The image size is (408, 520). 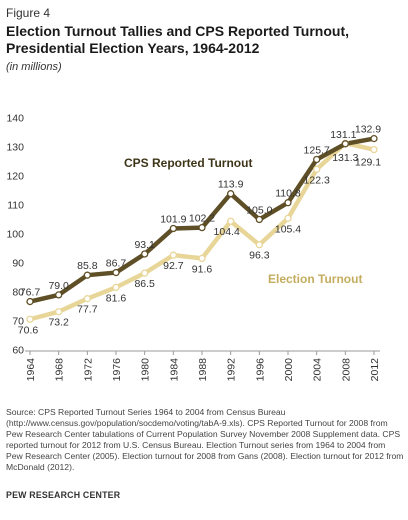 What do you see at coordinates (146, 370) in the screenshot?
I see `x-tick-label: 1980` at bounding box center [146, 370].